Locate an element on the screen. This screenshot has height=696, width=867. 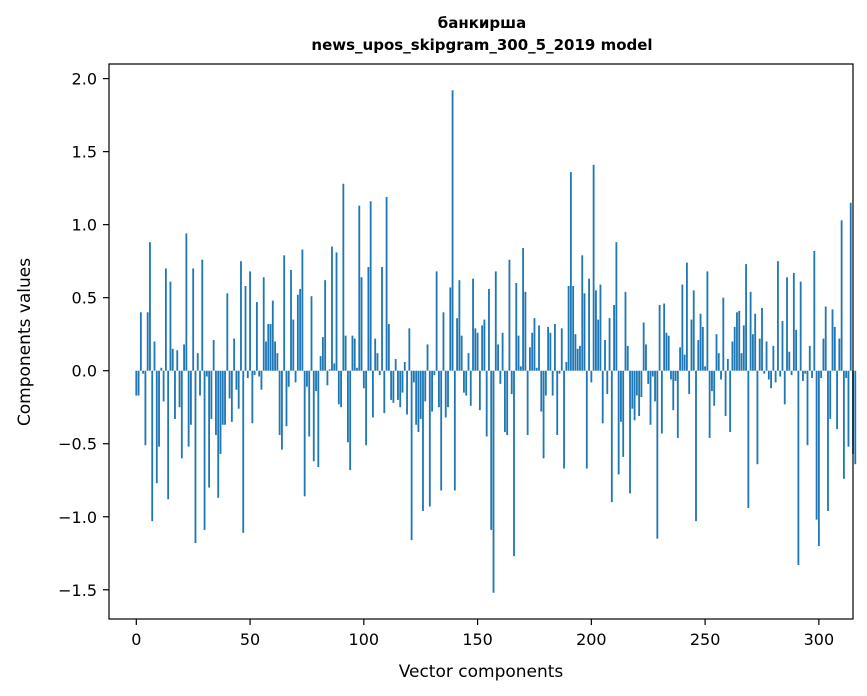
y-axis: −1.5 −1.0 −0.5 0.0 0.5 1.0 1.5 2.0 is located at coordinates (83, 335).